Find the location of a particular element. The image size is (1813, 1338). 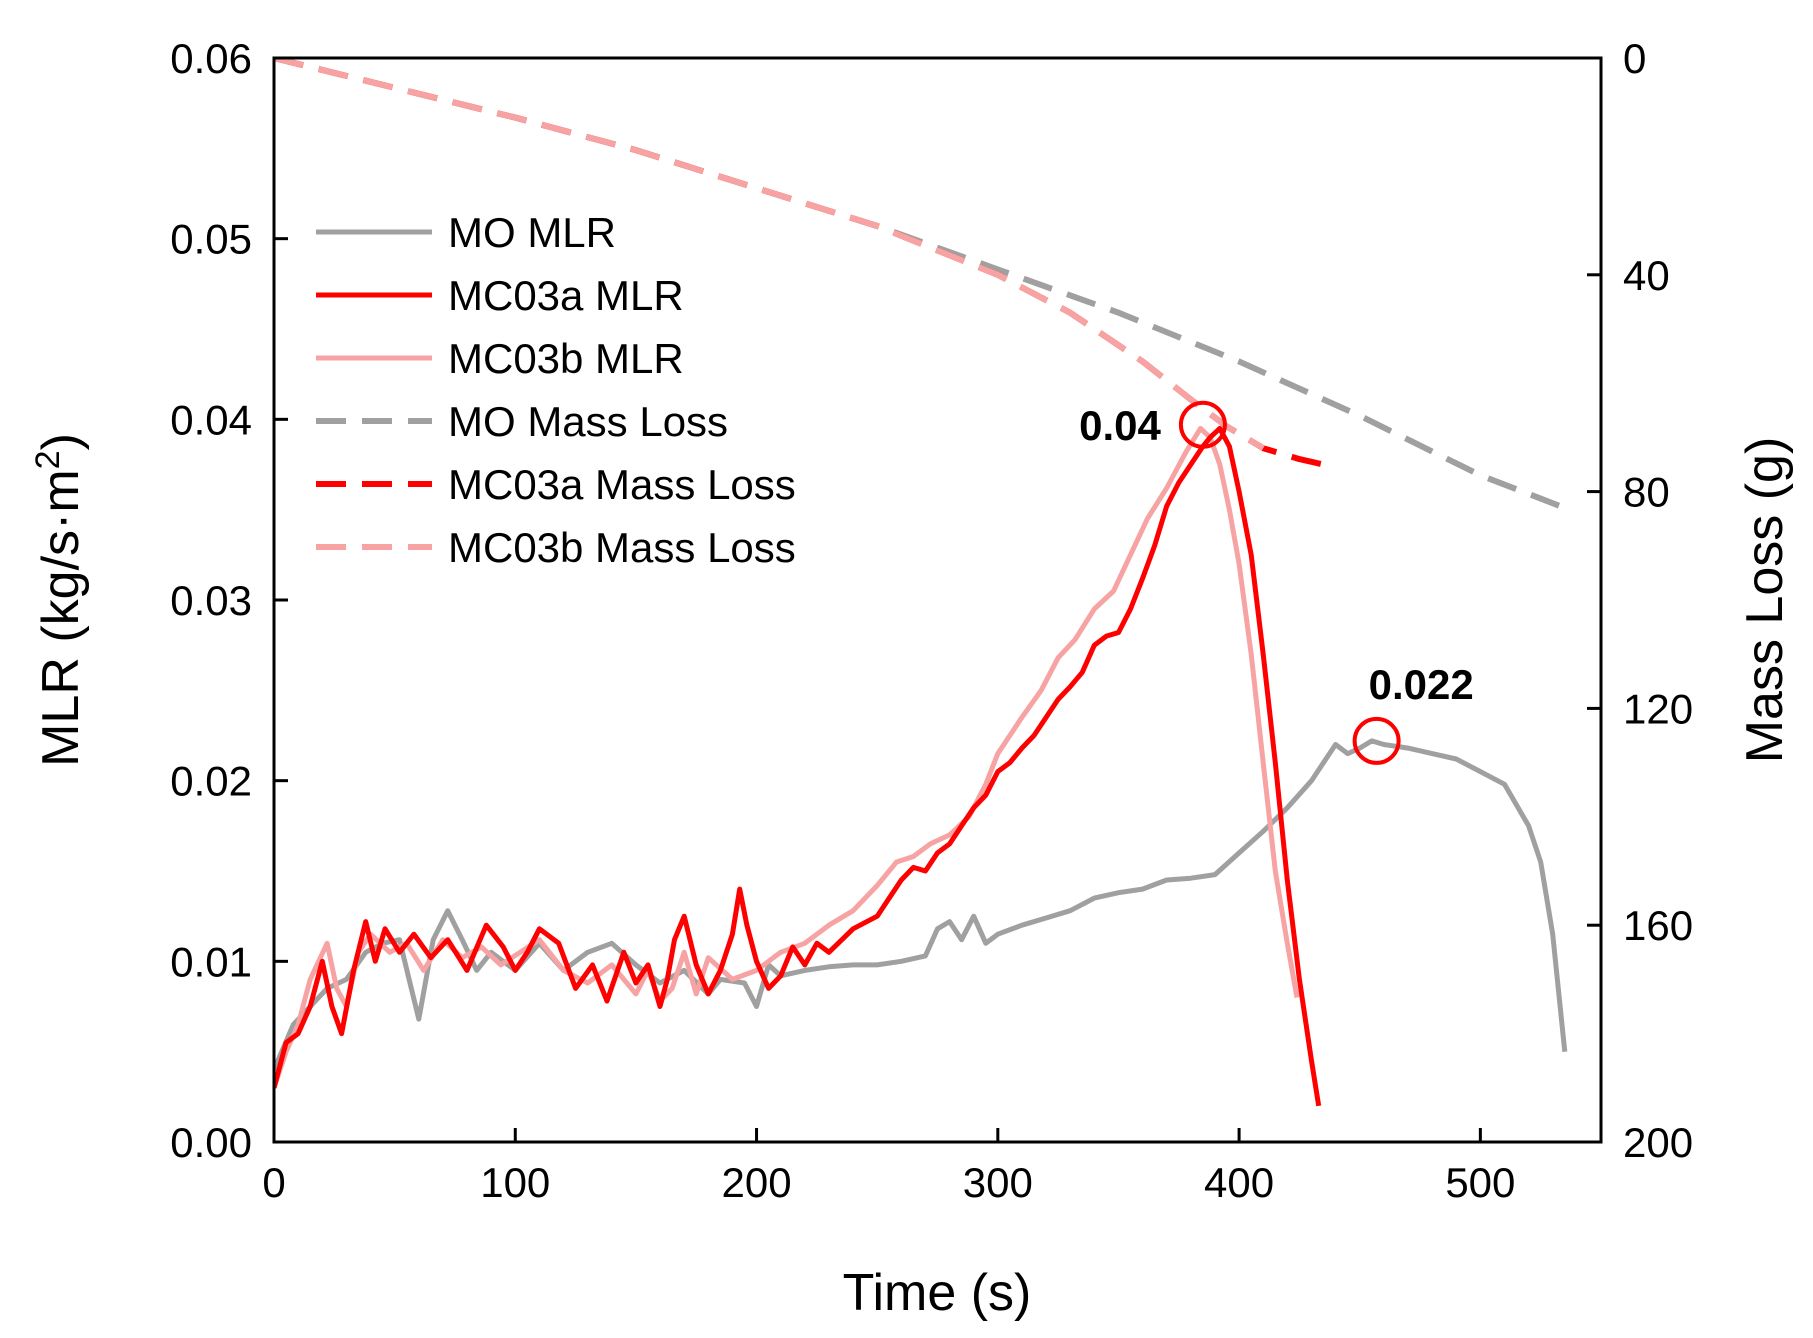

x-tick-label: 200 is located at coordinates (757, 1182).